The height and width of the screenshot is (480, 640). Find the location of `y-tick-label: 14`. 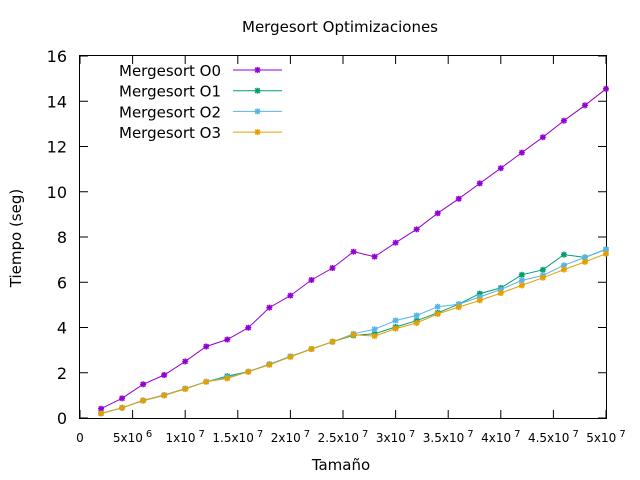

y-tick-label: 14 is located at coordinates (57, 101).